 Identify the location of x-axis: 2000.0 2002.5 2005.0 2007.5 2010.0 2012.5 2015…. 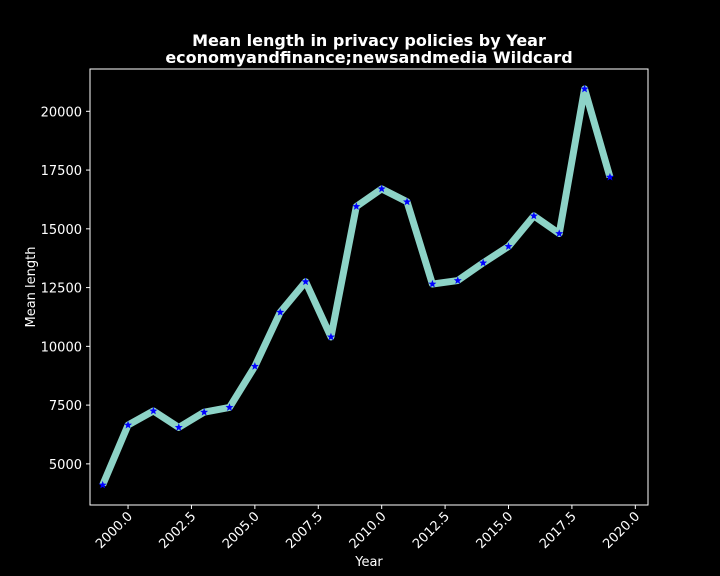
(368, 528).